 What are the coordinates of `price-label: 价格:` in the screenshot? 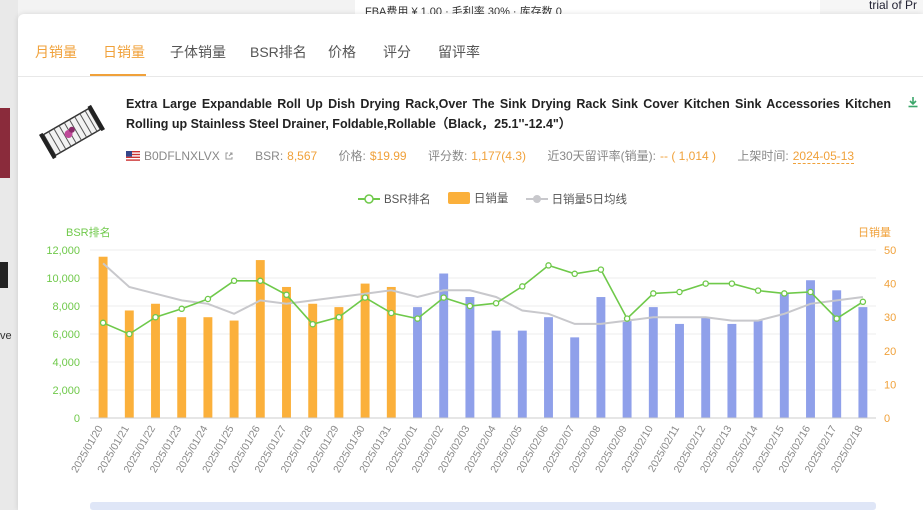 It's located at (352, 156).